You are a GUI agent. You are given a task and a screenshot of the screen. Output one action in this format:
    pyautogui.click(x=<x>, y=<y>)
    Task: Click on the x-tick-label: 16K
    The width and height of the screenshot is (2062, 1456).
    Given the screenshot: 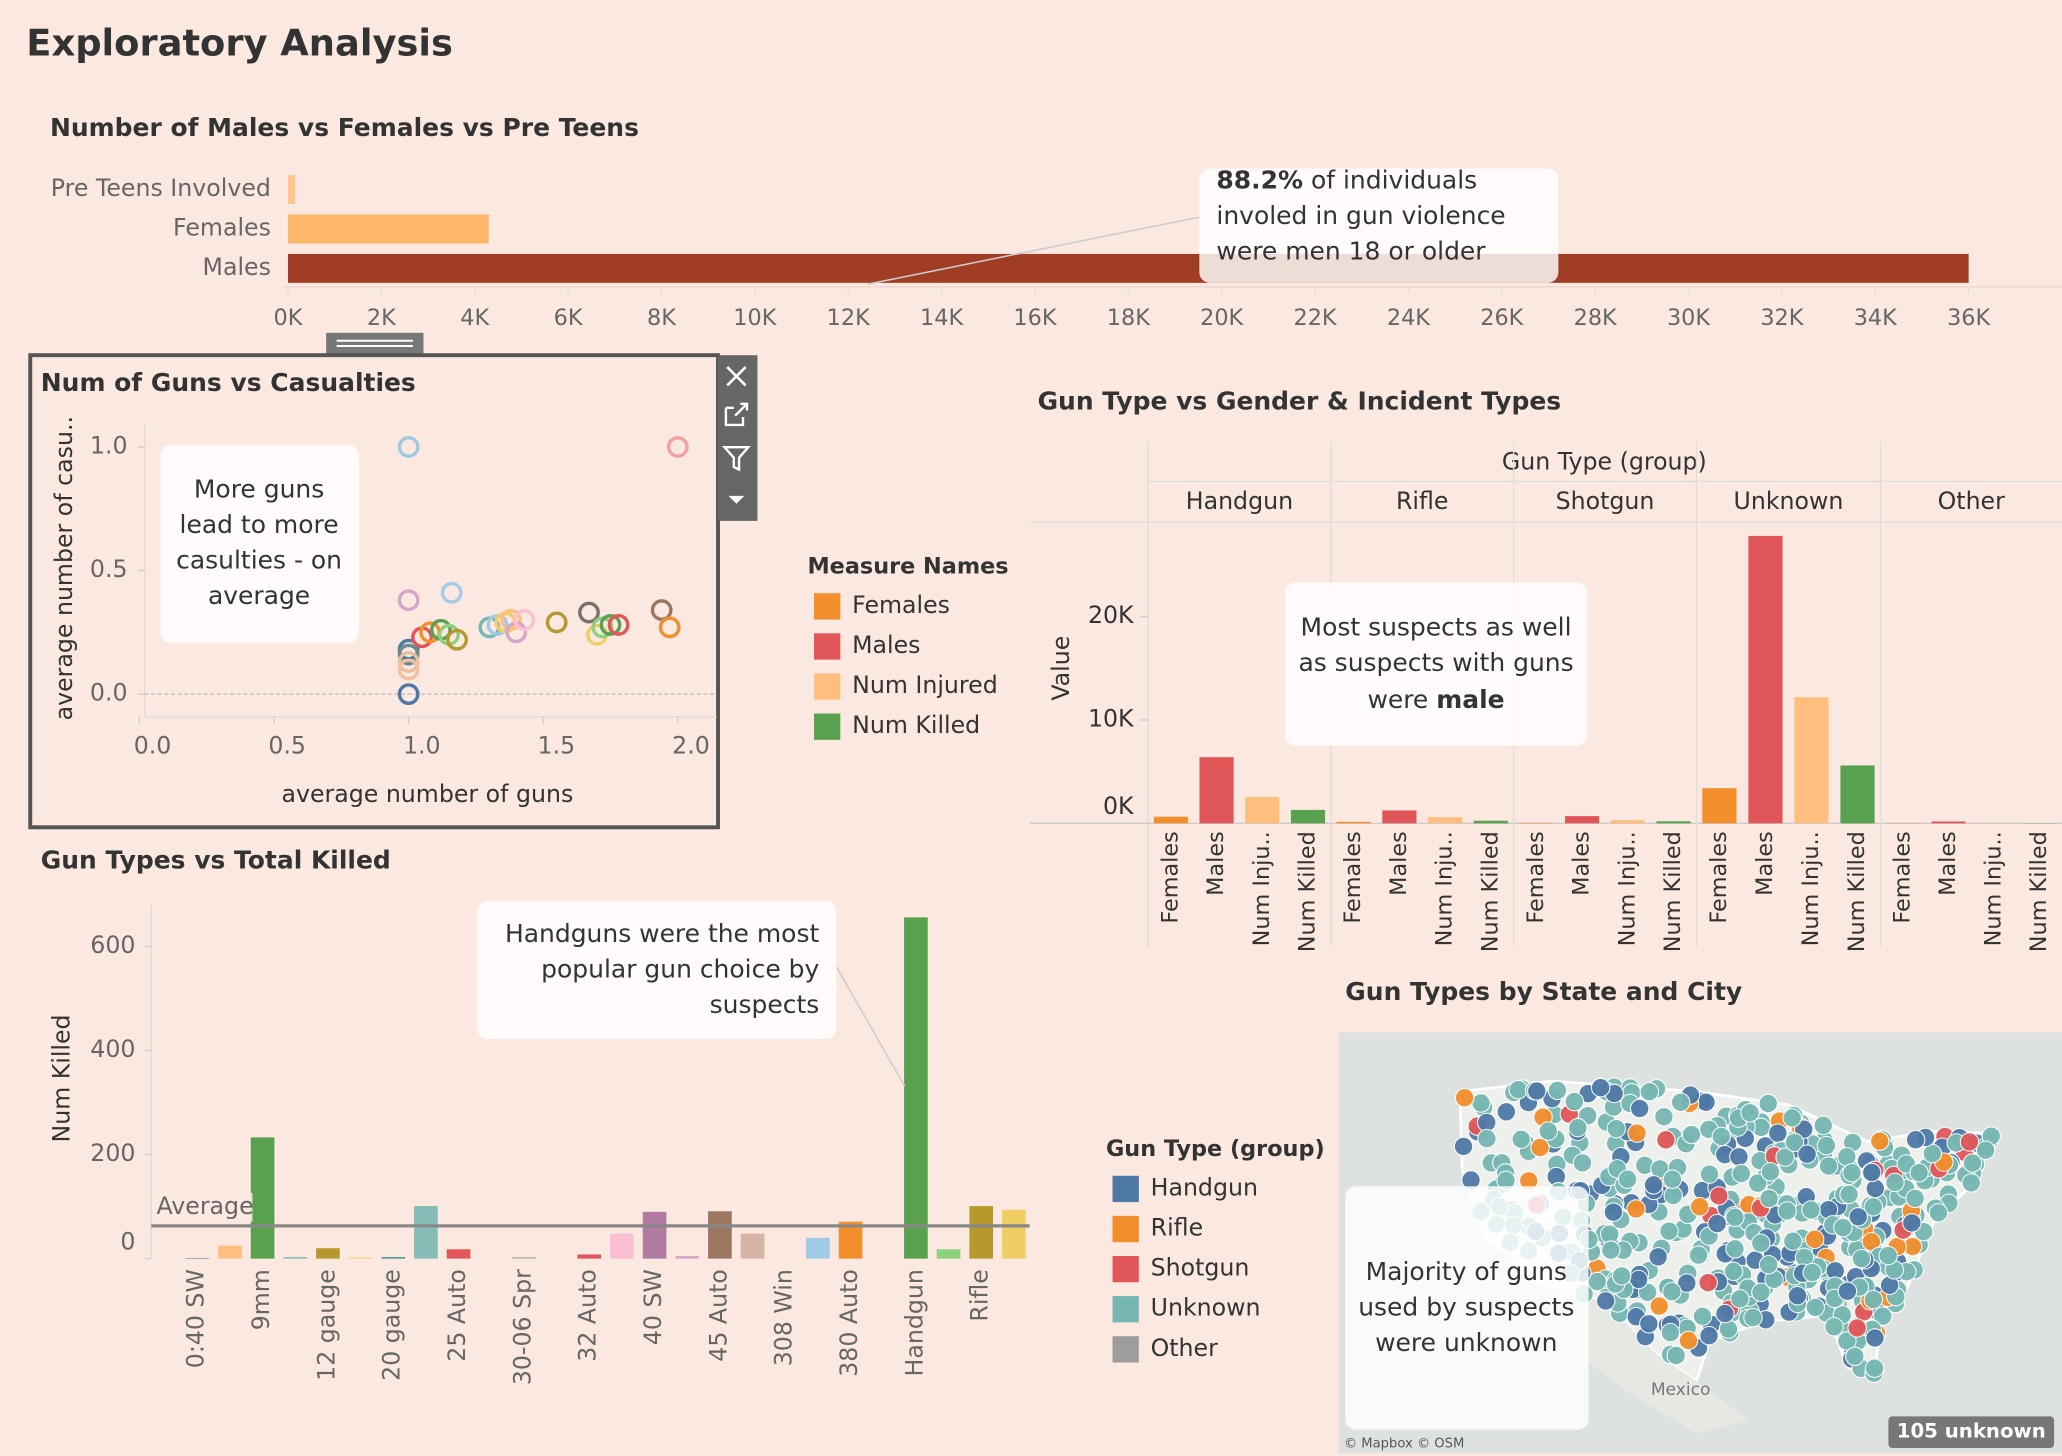 What is the action you would take?
    pyautogui.click(x=1035, y=318)
    